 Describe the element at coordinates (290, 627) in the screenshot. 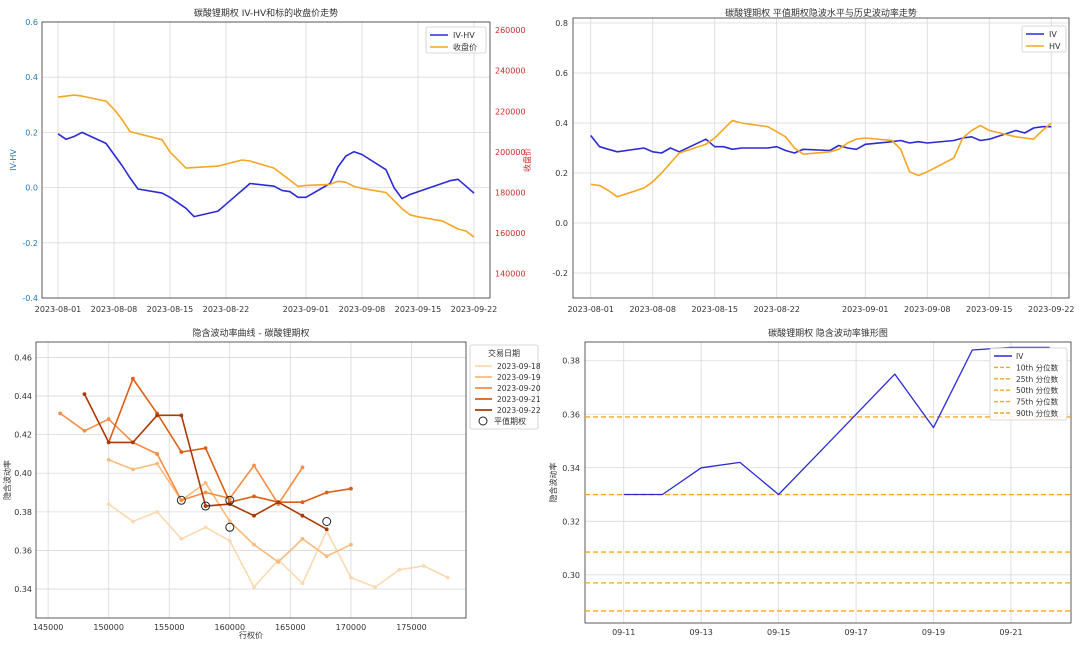

I see `x-tick-label: 165000` at that location.